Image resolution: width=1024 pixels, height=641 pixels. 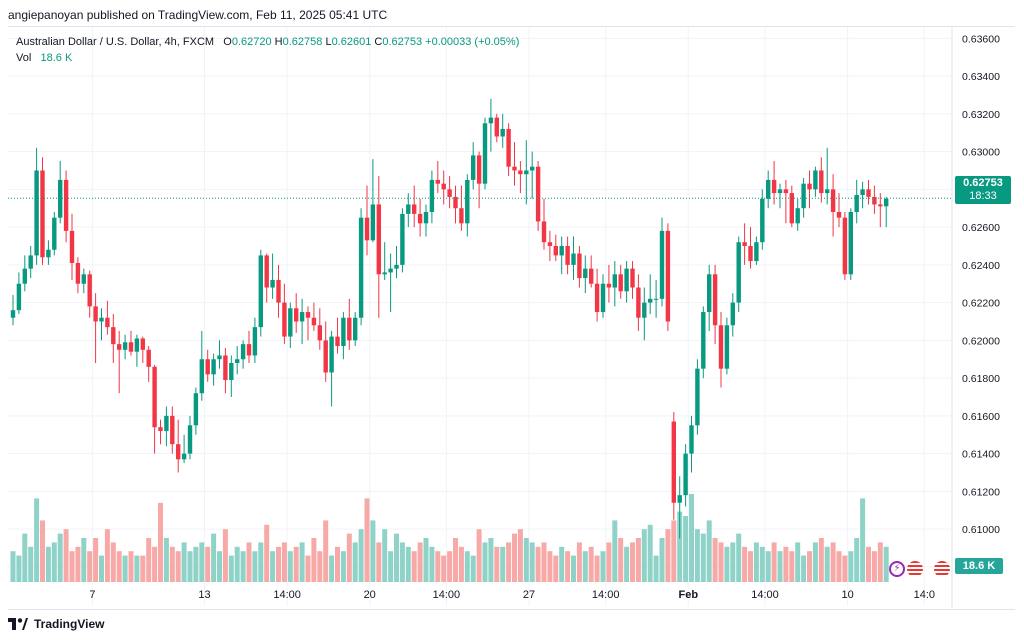 What do you see at coordinates (981, 341) in the screenshot?
I see `y-tick-label: 0.62000` at bounding box center [981, 341].